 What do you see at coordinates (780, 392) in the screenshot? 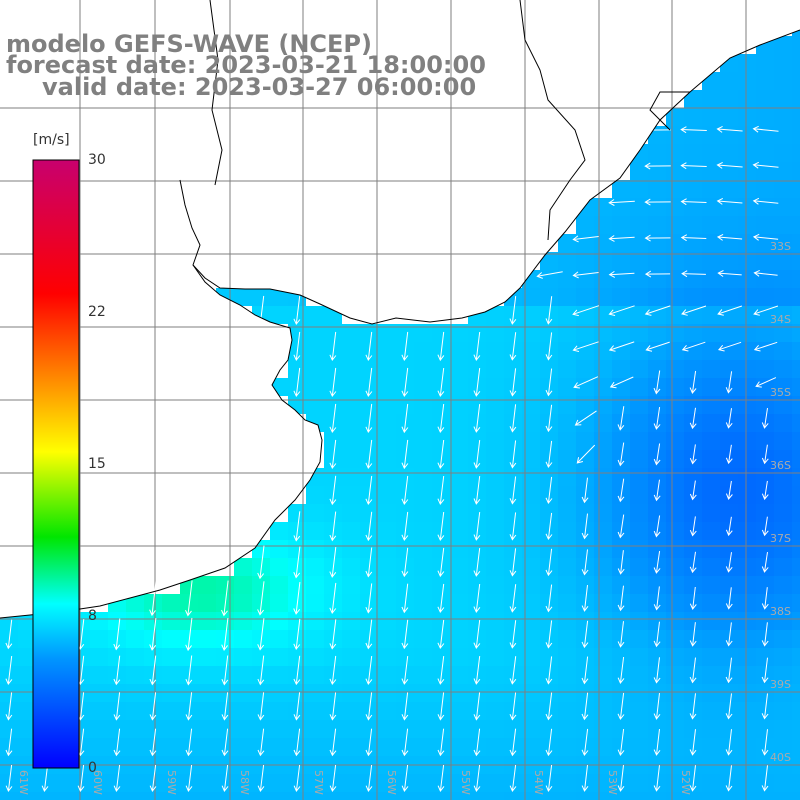
I see `latitude-label: 35S` at bounding box center [780, 392].